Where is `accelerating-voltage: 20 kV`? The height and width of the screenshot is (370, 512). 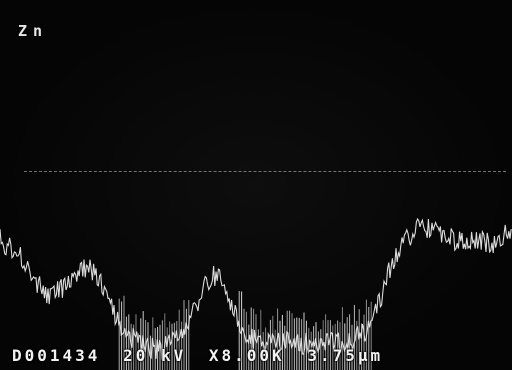 accelerating-voltage: 20 kV is located at coordinates (155, 355).